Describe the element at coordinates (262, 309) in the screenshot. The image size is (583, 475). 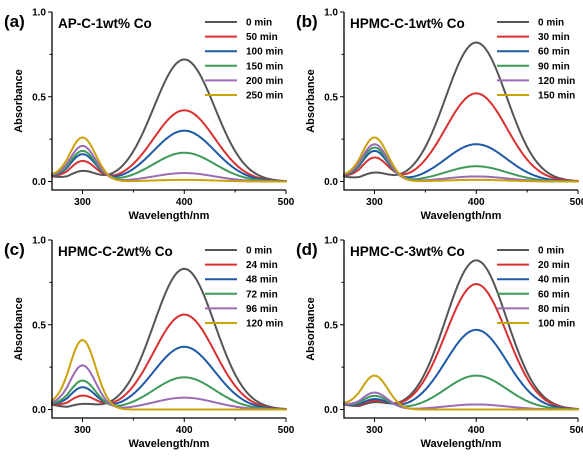
I see `legend-label: 96 min` at that location.